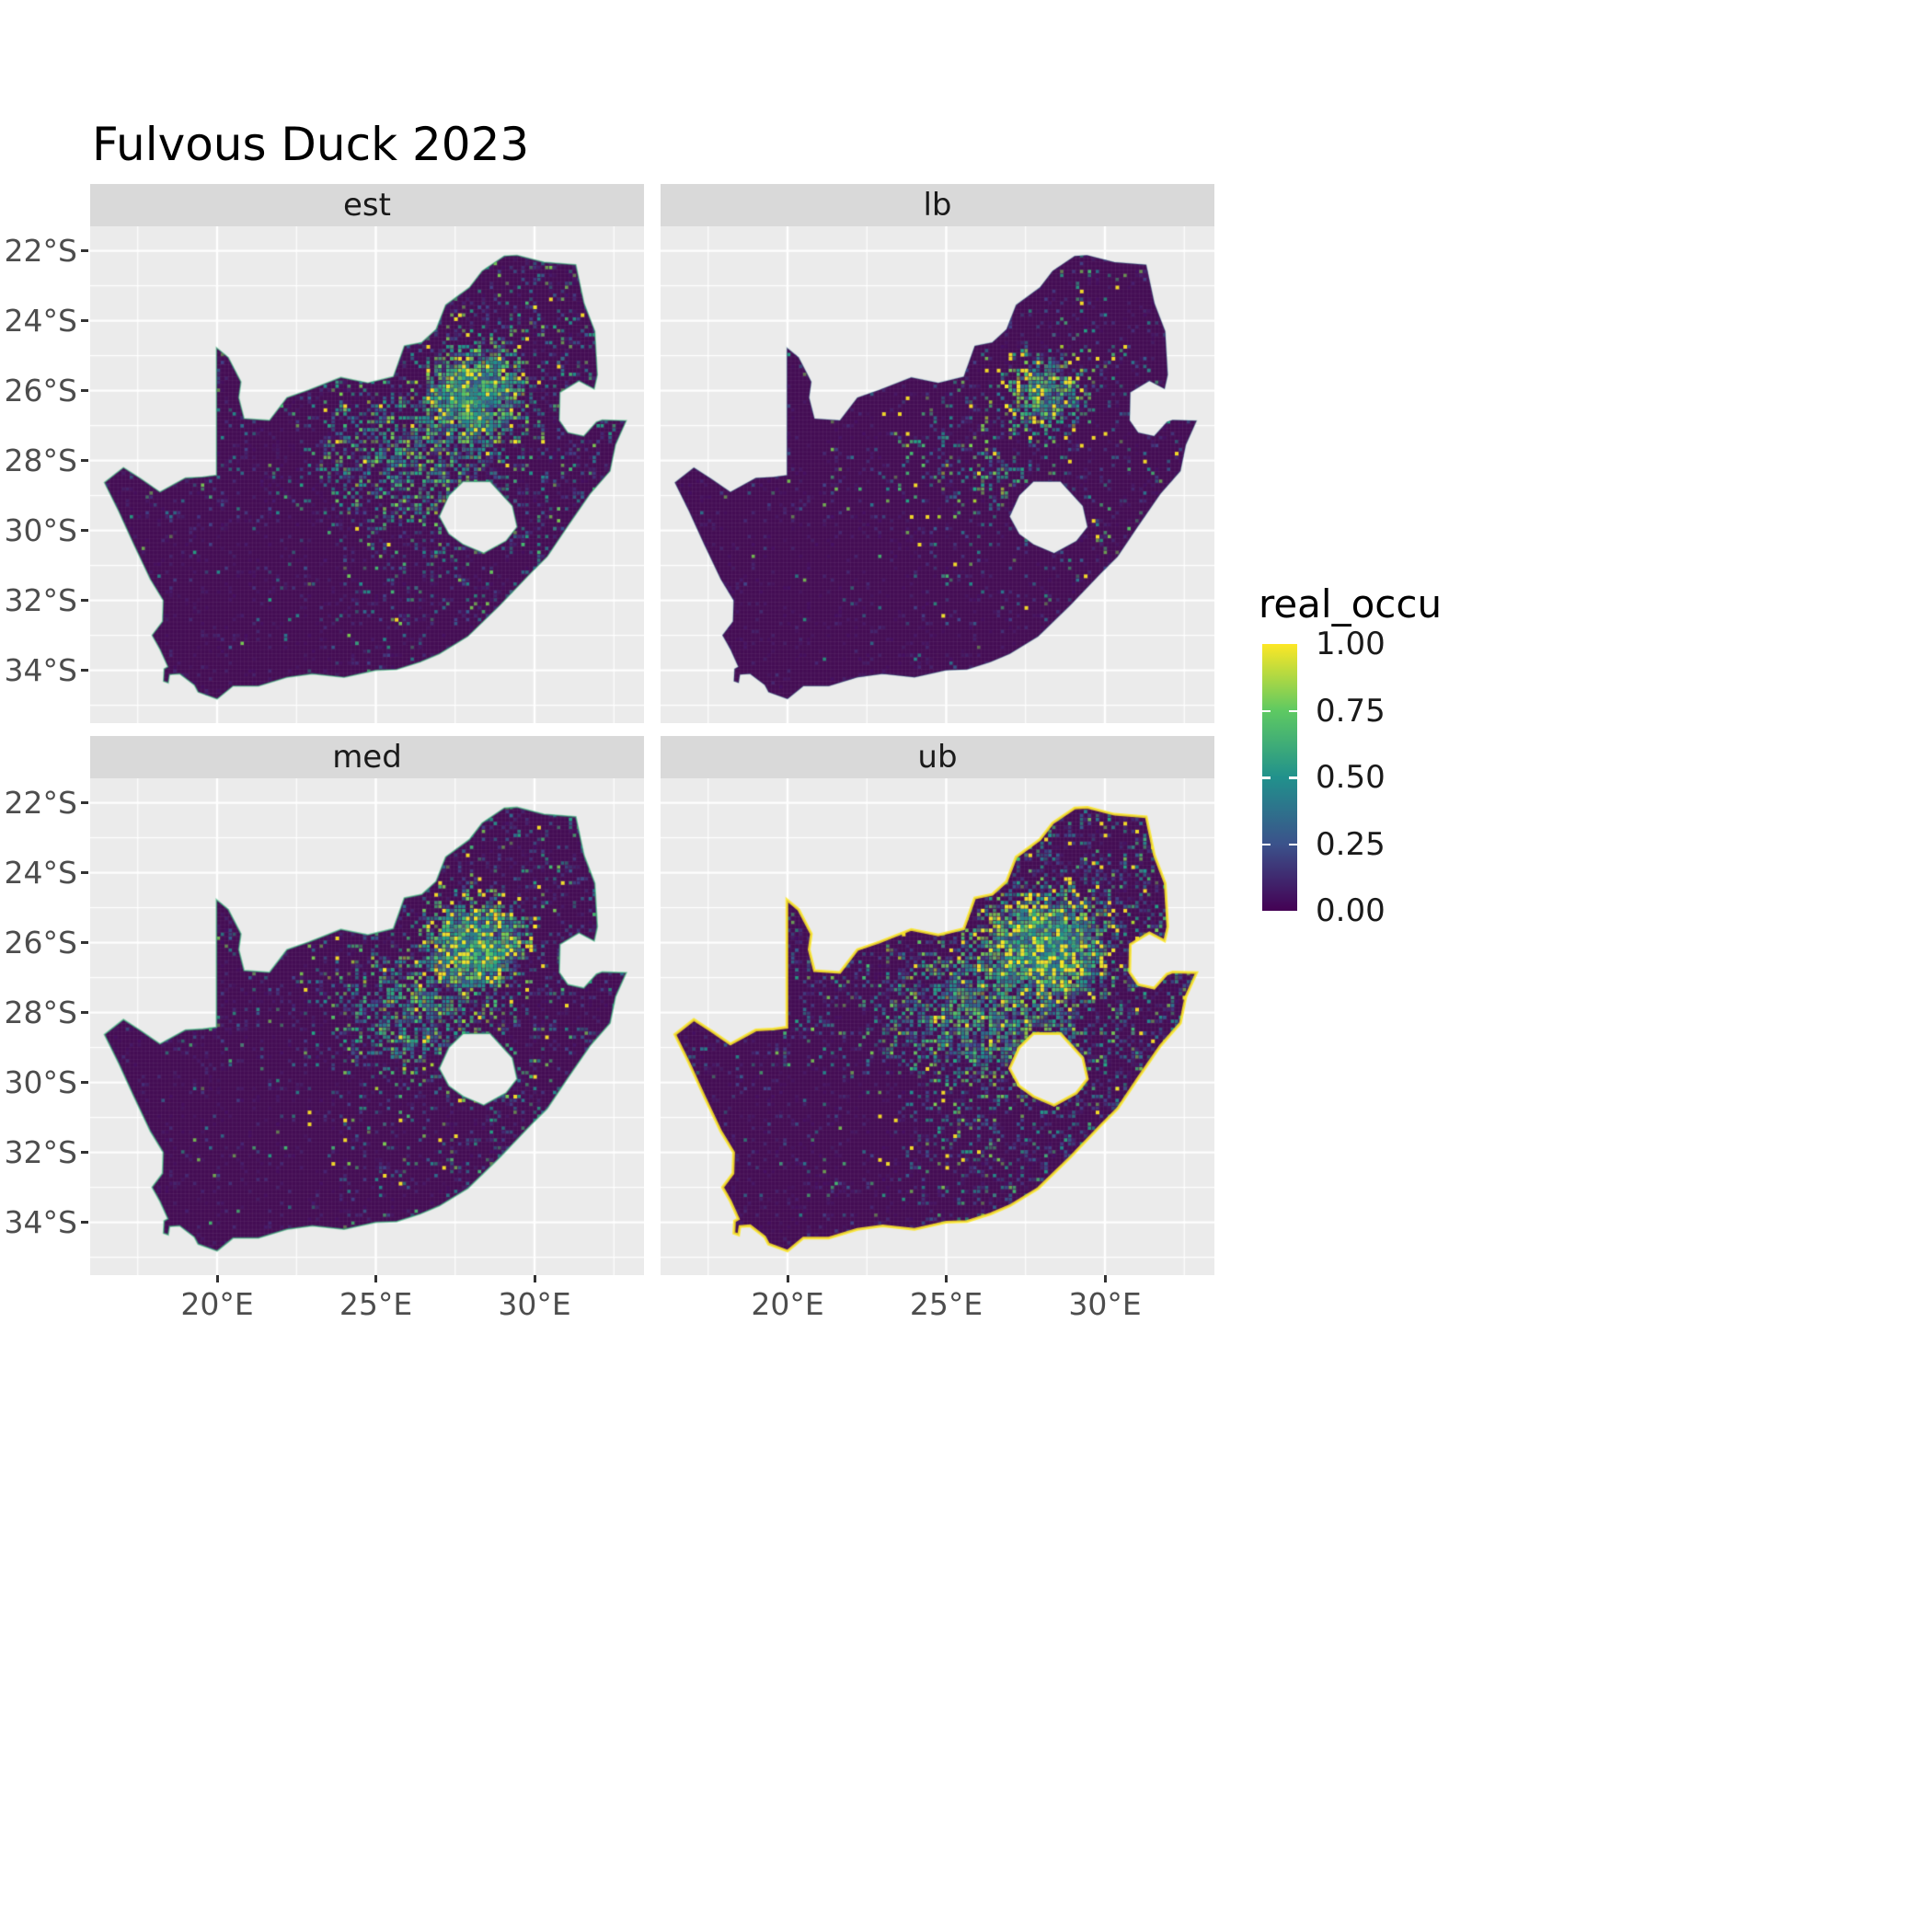 Image resolution: width=1932 pixels, height=1932 pixels. I want to click on facet-strip-lb: lb, so click(937, 205).